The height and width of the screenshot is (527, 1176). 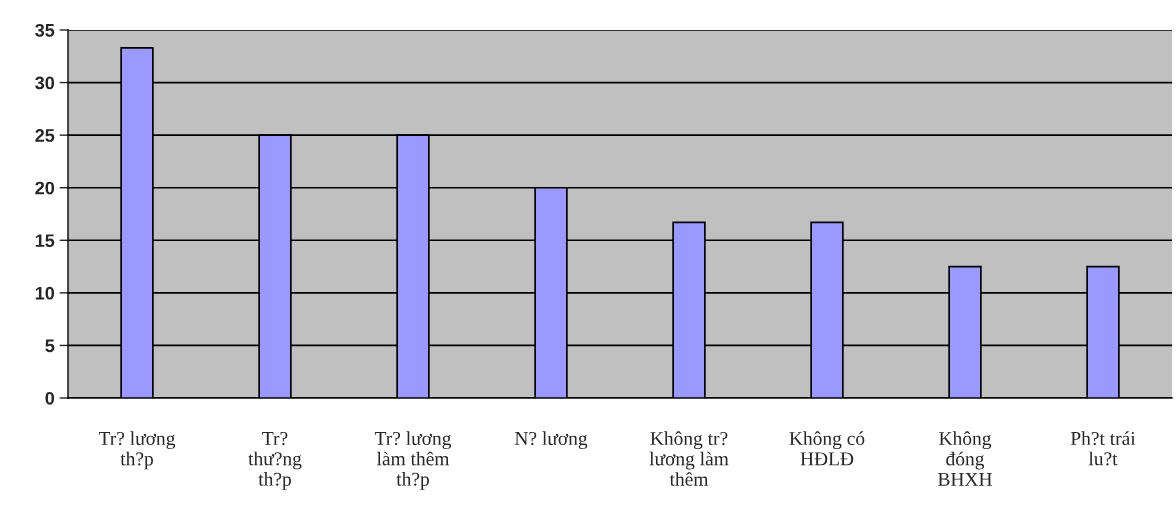 I want to click on x-tick-label: Không có HĐLĐ, so click(x=827, y=448).